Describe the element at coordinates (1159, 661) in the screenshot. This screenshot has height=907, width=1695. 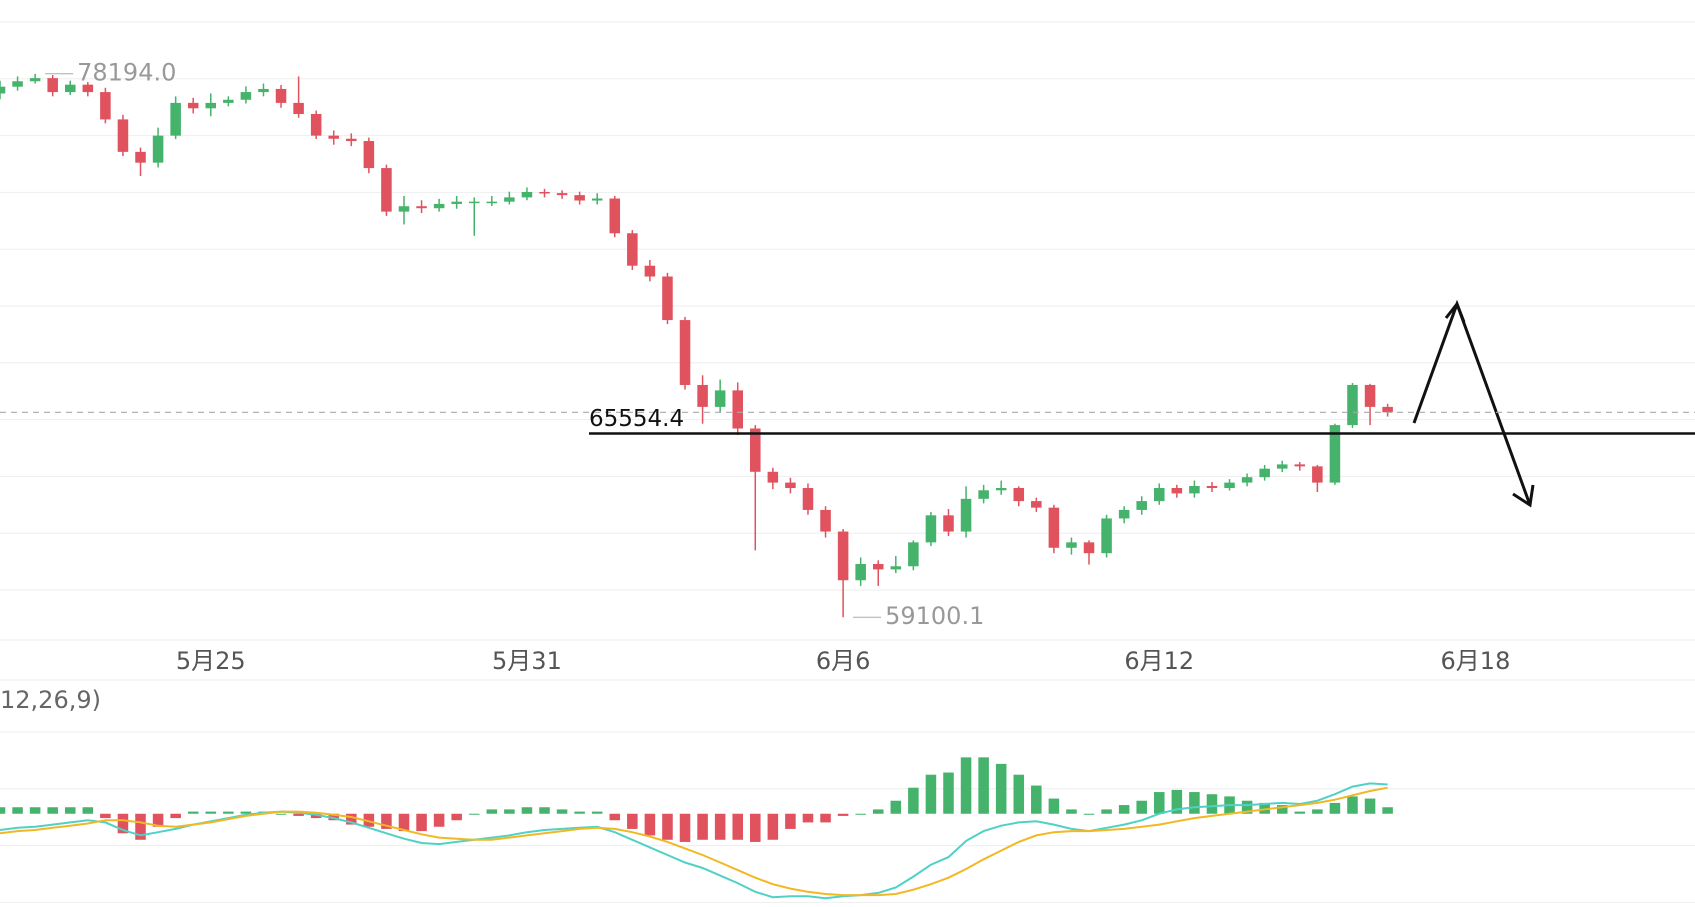
I see `x-tick-label: 6月12` at that location.